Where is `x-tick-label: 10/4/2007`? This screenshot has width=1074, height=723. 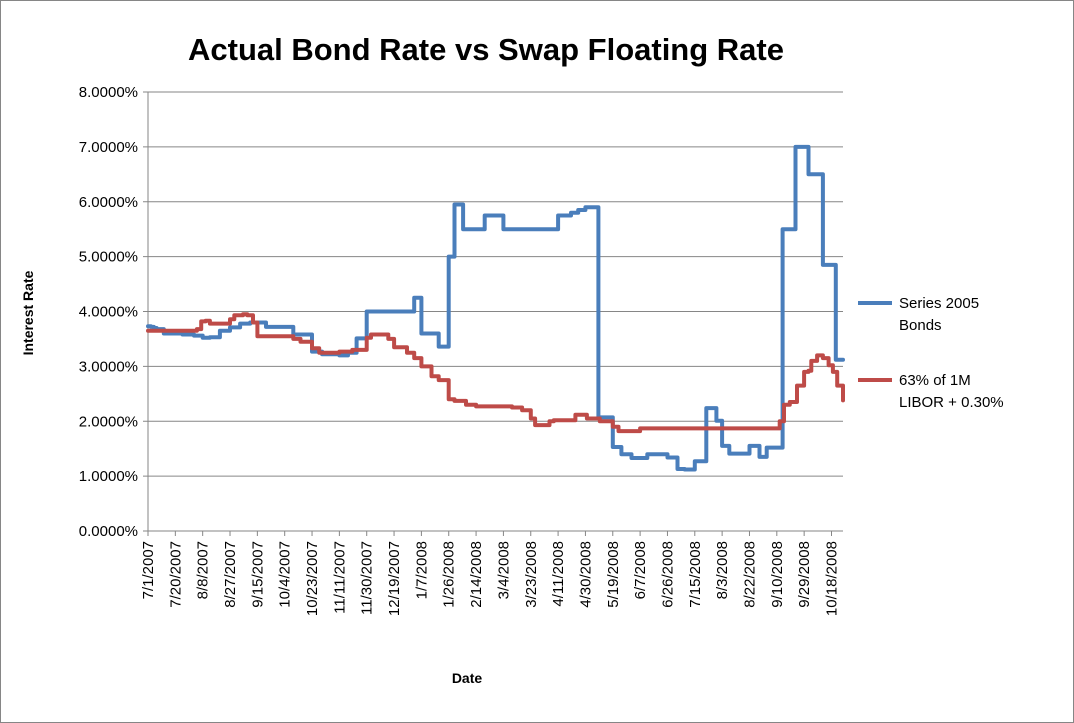
x-tick-label: 10/4/2007 is located at coordinates (285, 574).